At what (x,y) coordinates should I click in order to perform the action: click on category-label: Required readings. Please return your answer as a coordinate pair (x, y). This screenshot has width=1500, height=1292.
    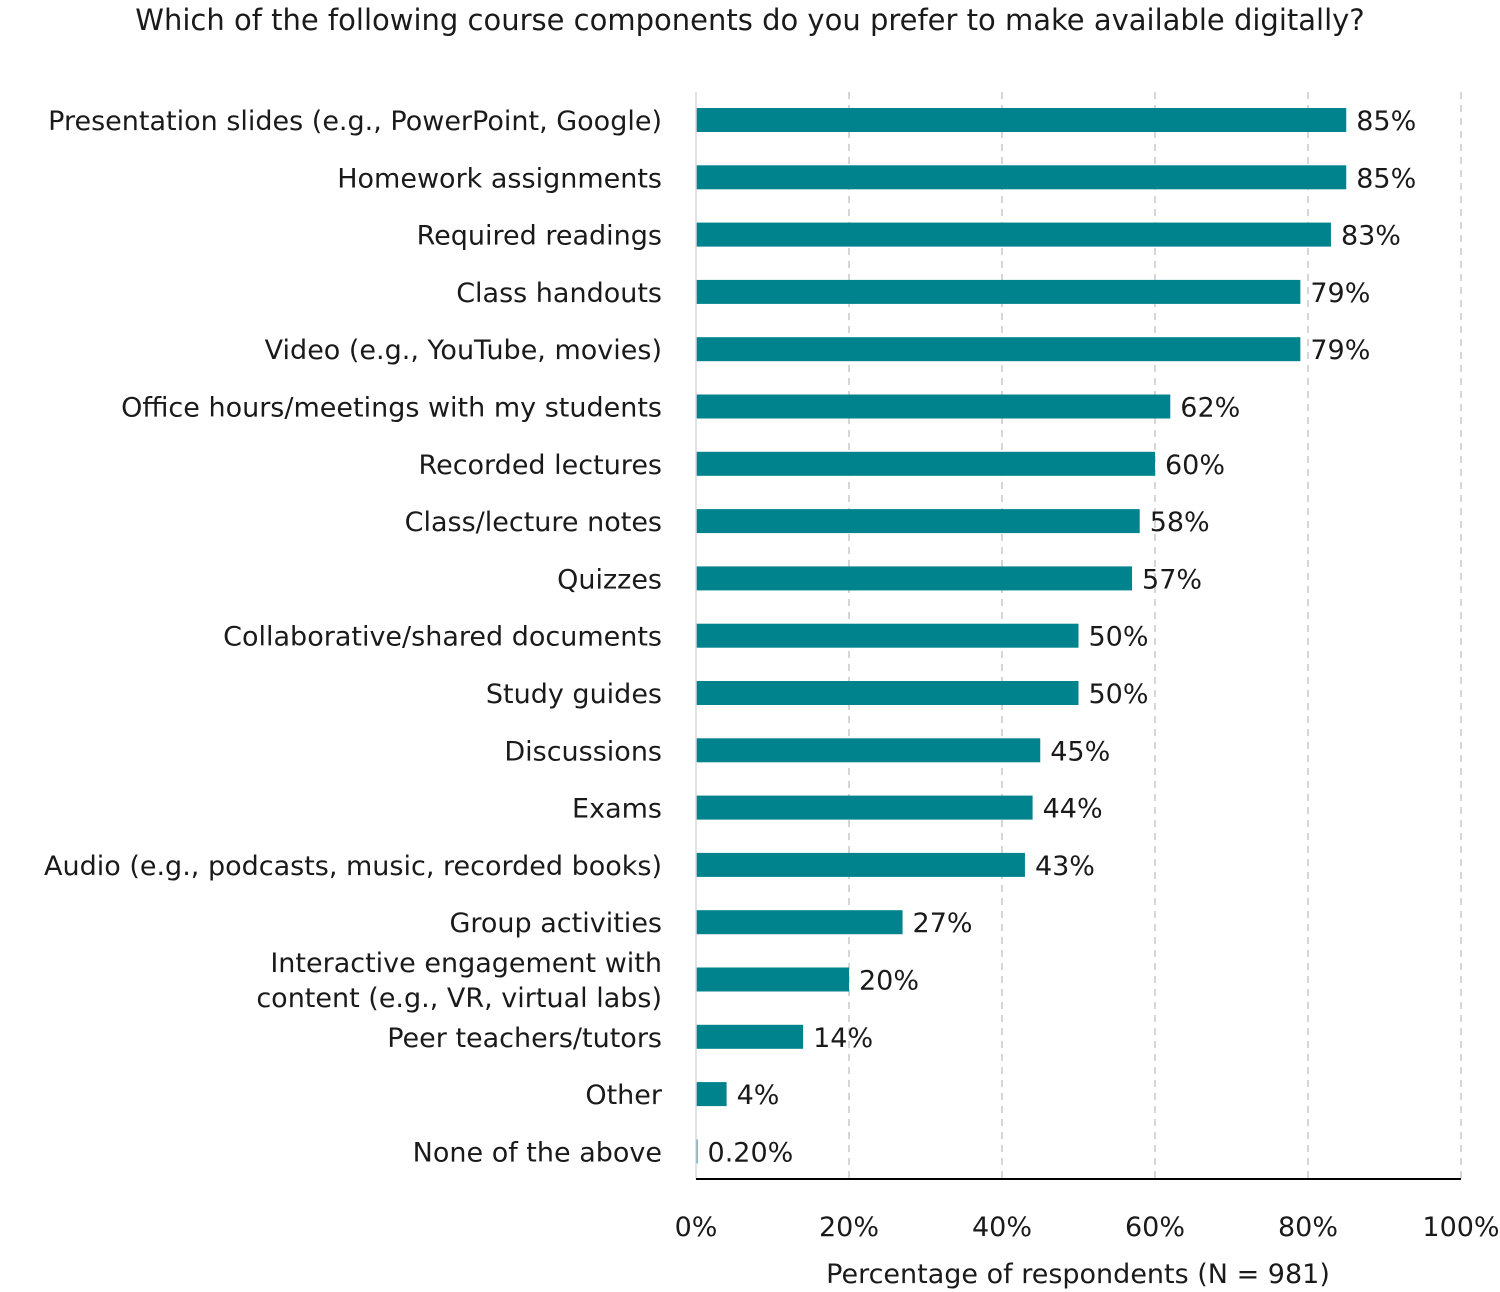
    Looking at the image, I should click on (539, 236).